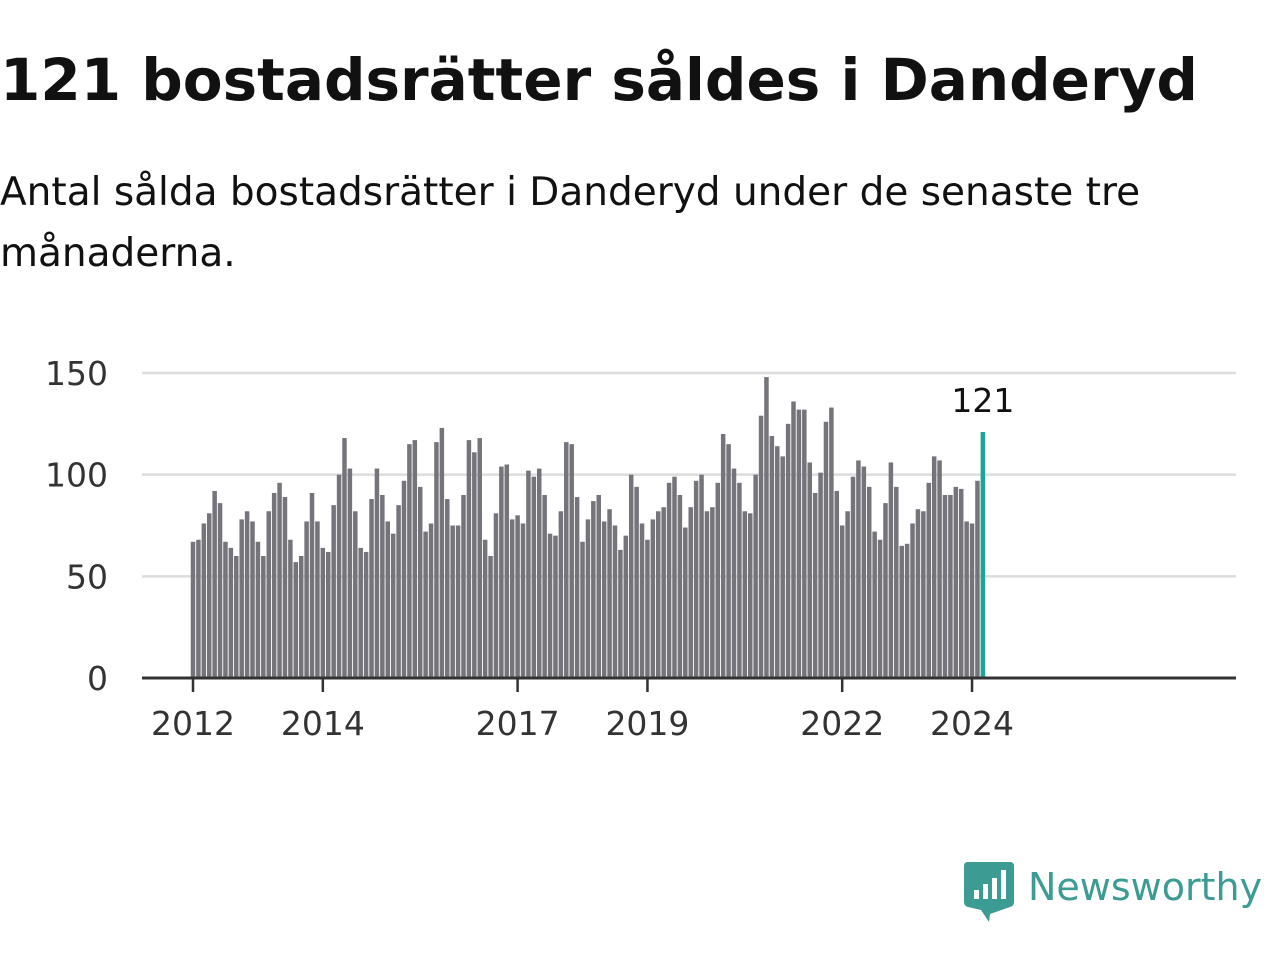 Image resolution: width=1280 pixels, height=960 pixels. I want to click on newsworthy-logo-icon, so click(989, 892).